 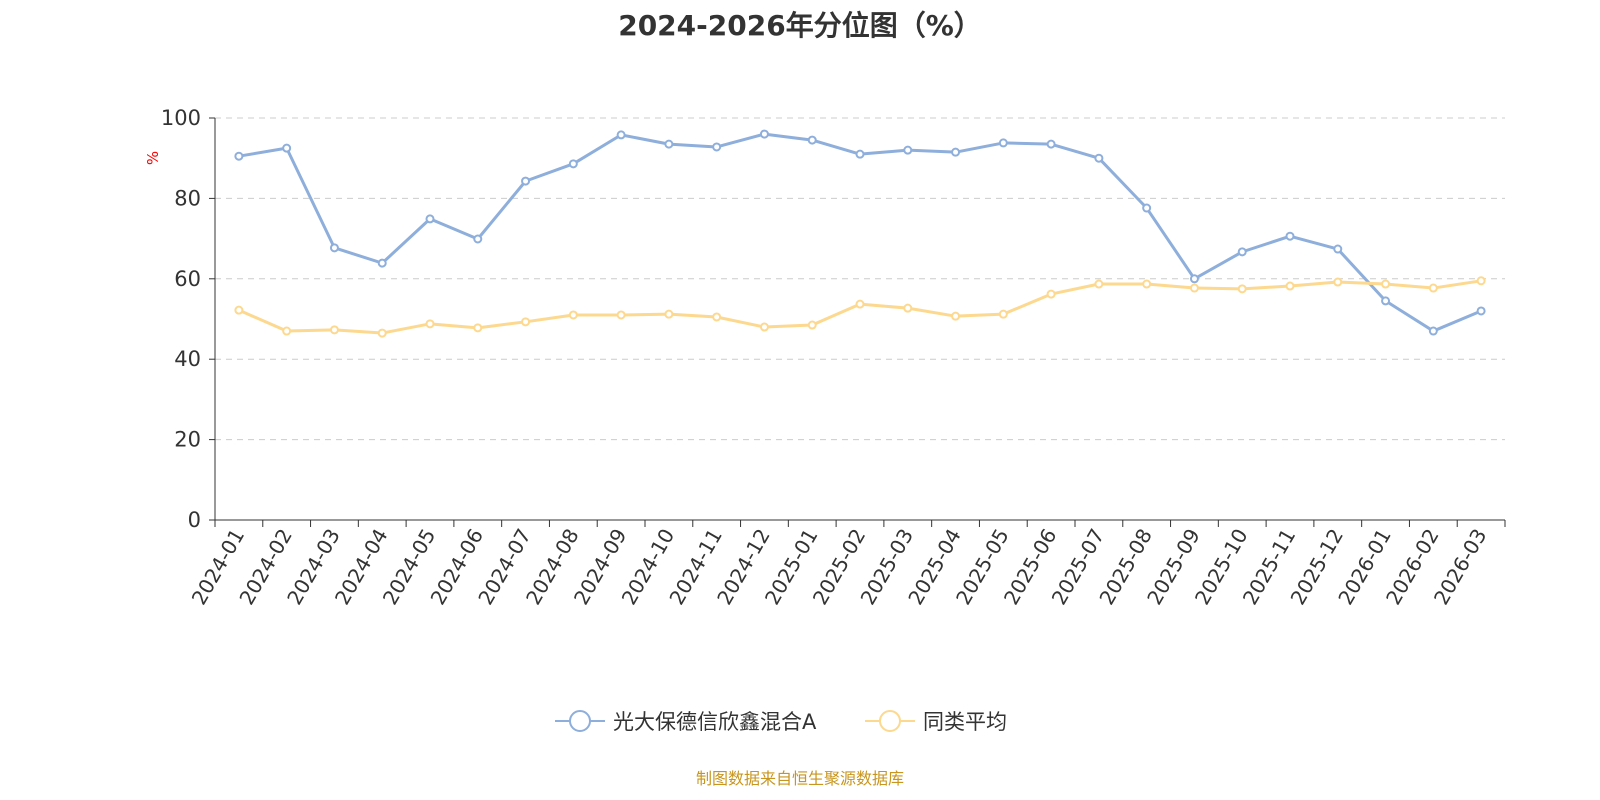 What do you see at coordinates (800, 25) in the screenshot?
I see `chart-title: 2024-2026年分位图（%）` at bounding box center [800, 25].